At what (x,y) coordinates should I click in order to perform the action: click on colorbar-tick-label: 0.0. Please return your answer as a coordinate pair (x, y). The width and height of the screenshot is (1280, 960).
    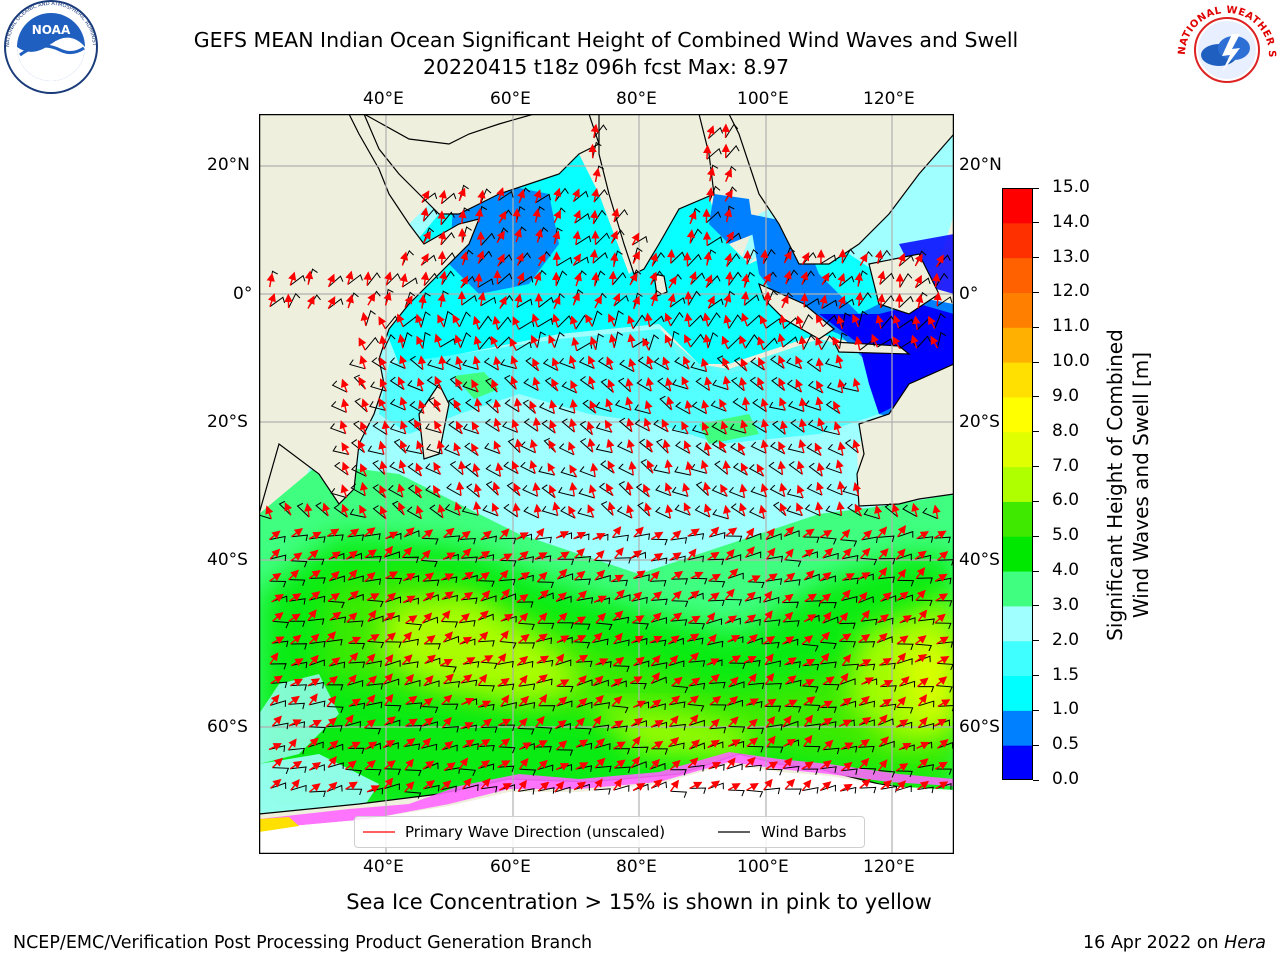
    Looking at the image, I should click on (1066, 779).